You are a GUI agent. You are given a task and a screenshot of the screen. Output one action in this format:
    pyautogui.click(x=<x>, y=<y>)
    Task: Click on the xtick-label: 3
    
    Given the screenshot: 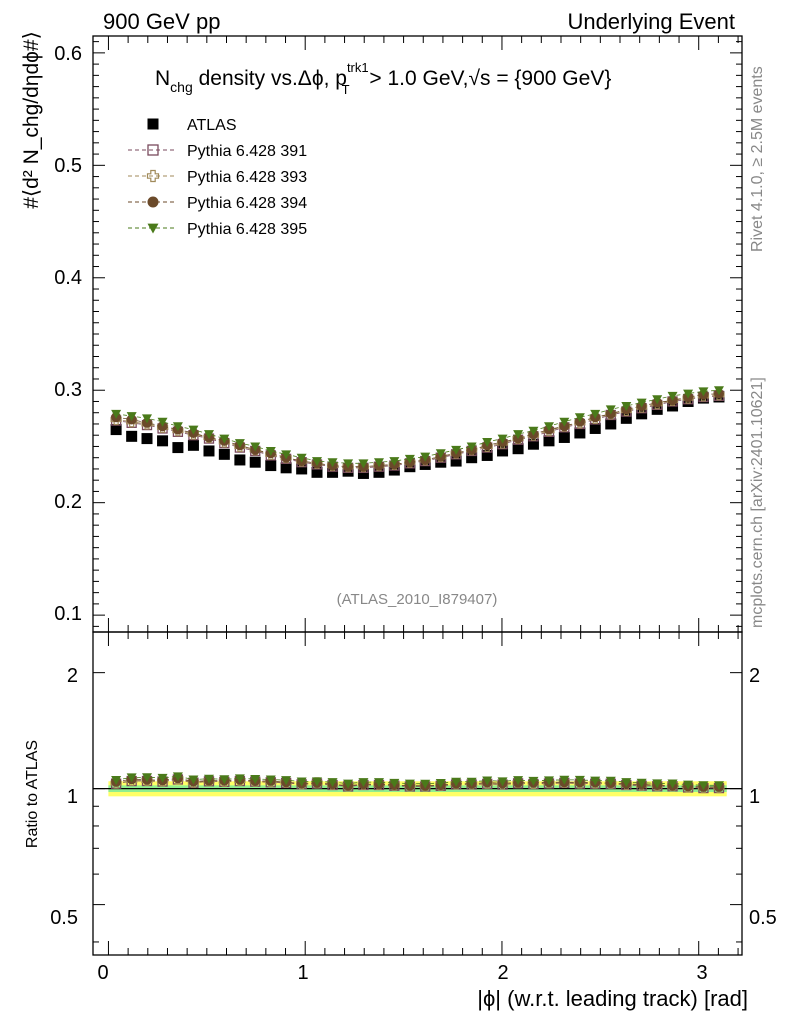 What is the action you would take?
    pyautogui.click(x=701, y=973)
    